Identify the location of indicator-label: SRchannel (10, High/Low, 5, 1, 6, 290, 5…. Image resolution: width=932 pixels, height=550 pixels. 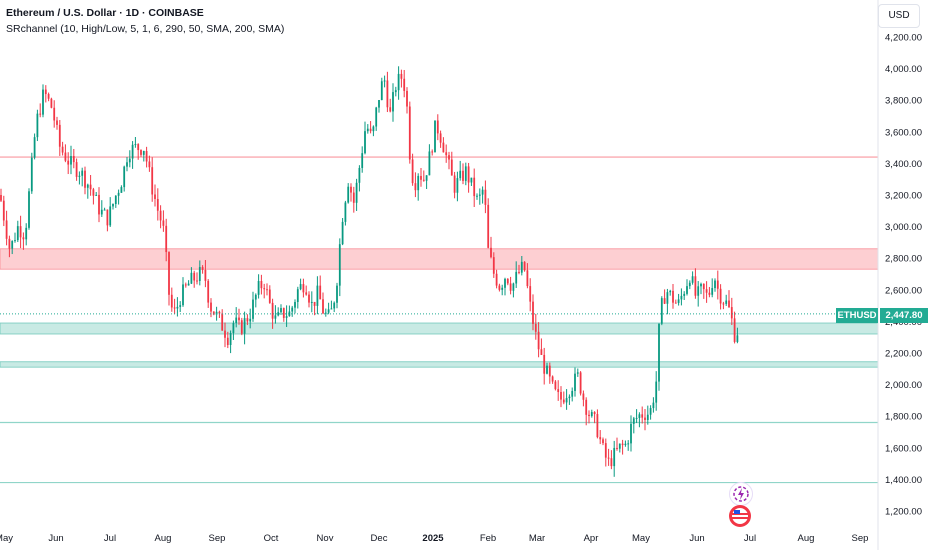
(145, 29).